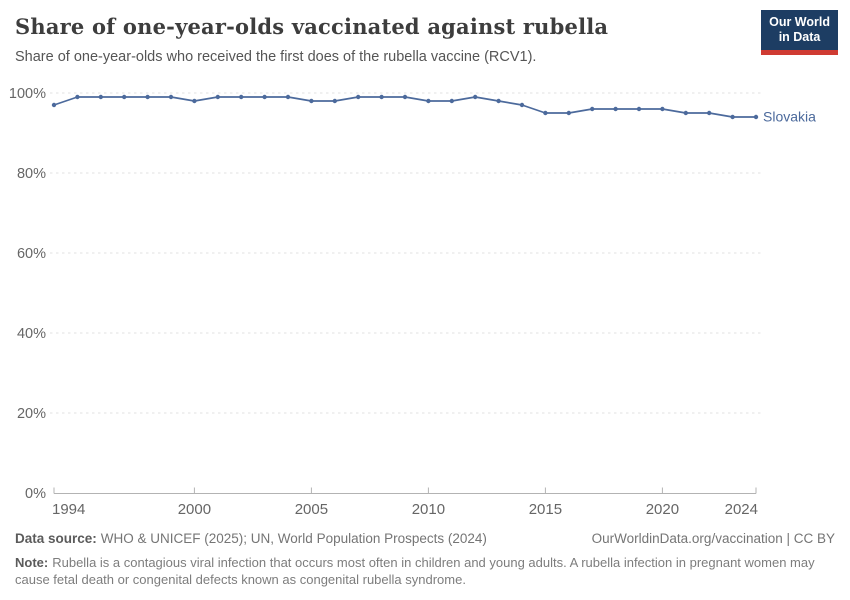 The image size is (850, 600). What do you see at coordinates (545, 509) in the screenshot?
I see `x-axis-tick-label: 2015` at bounding box center [545, 509].